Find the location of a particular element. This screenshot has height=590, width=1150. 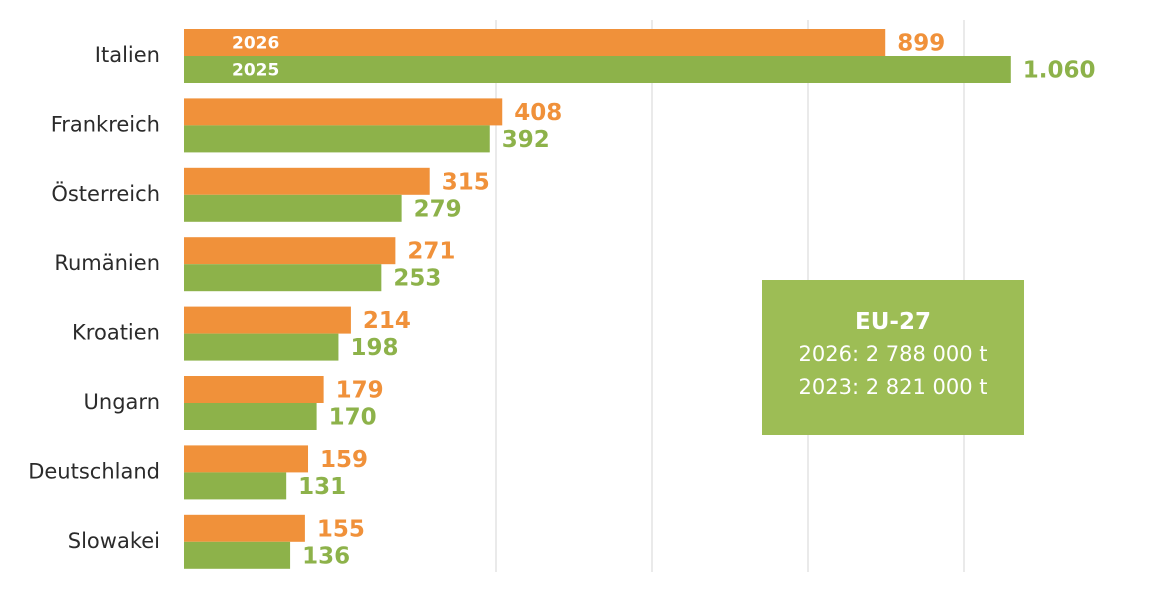

category-label-rumänien: Rumänien is located at coordinates (107, 263).